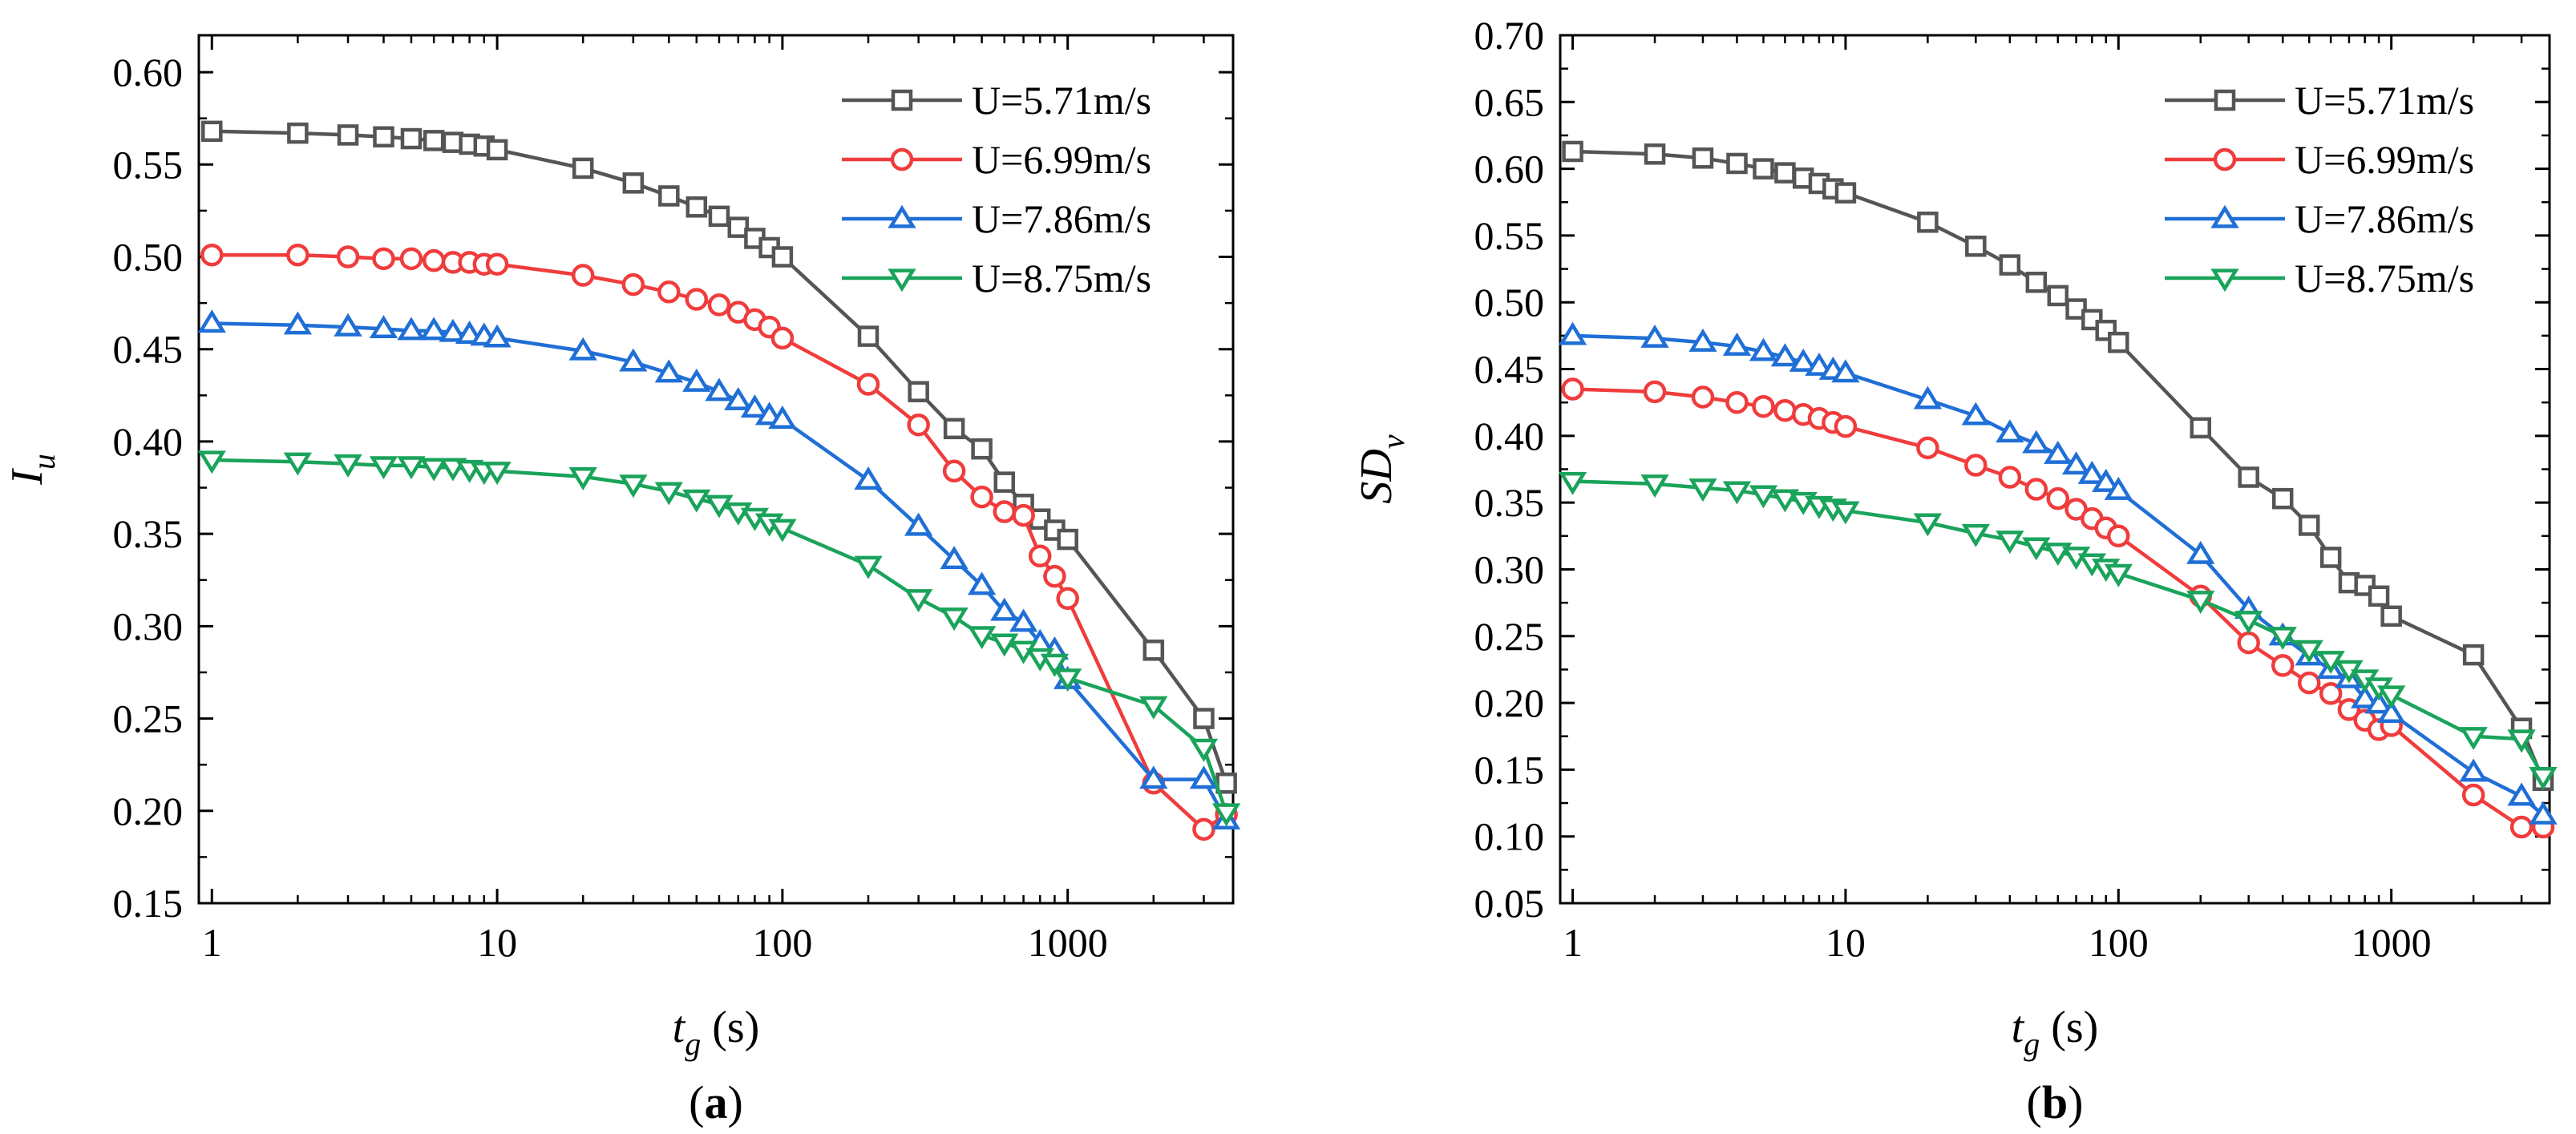  What do you see at coordinates (1061, 218) in the screenshot?
I see `legend-label: U=7.86m/s` at bounding box center [1061, 218].